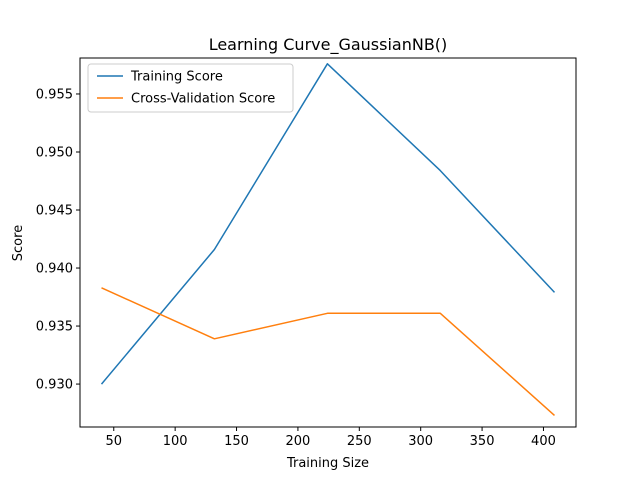  What do you see at coordinates (18, 243) in the screenshot?
I see `y-axis-label: Score` at bounding box center [18, 243].